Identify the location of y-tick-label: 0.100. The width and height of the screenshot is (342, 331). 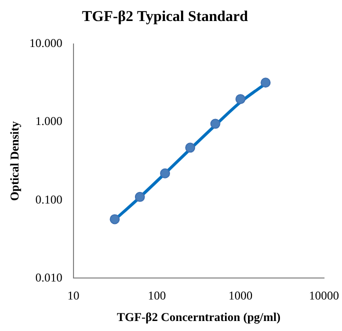
(48, 199).